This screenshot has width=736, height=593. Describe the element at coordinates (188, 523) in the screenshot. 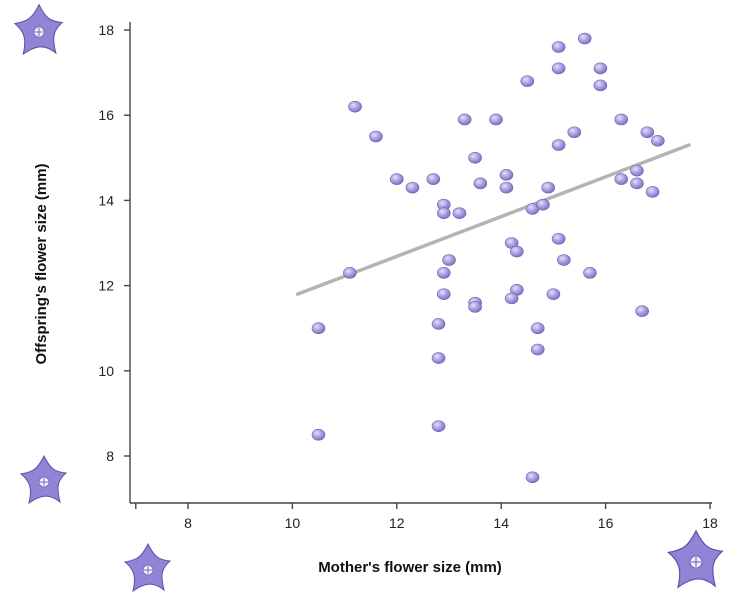

I see `x-tick-label: 8` at that location.